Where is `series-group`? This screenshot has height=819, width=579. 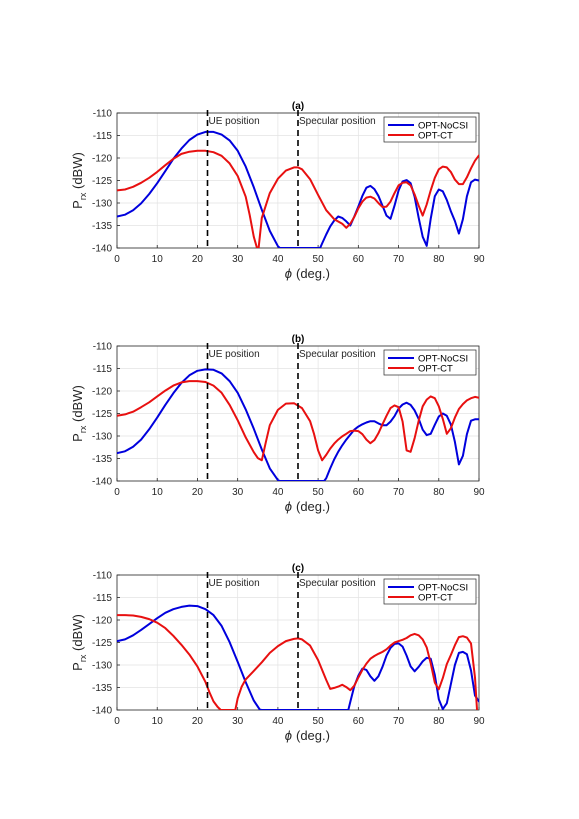
series-group is located at coordinates (298, 189).